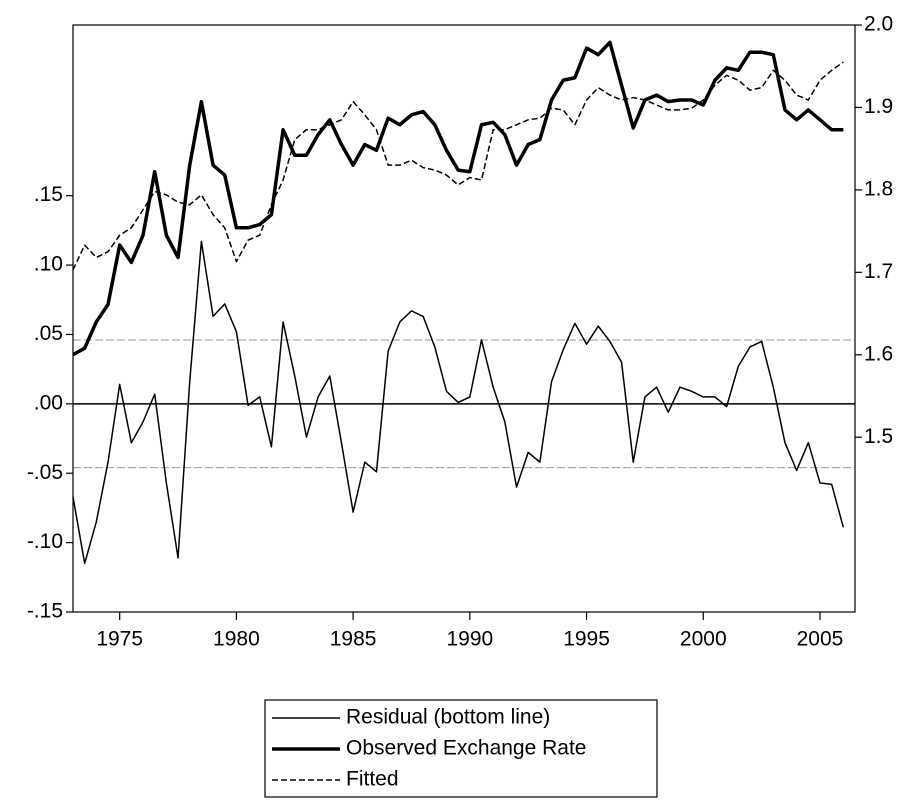  Describe the element at coordinates (878, 106) in the screenshot. I see `y2-tick-label: 1.9` at that location.